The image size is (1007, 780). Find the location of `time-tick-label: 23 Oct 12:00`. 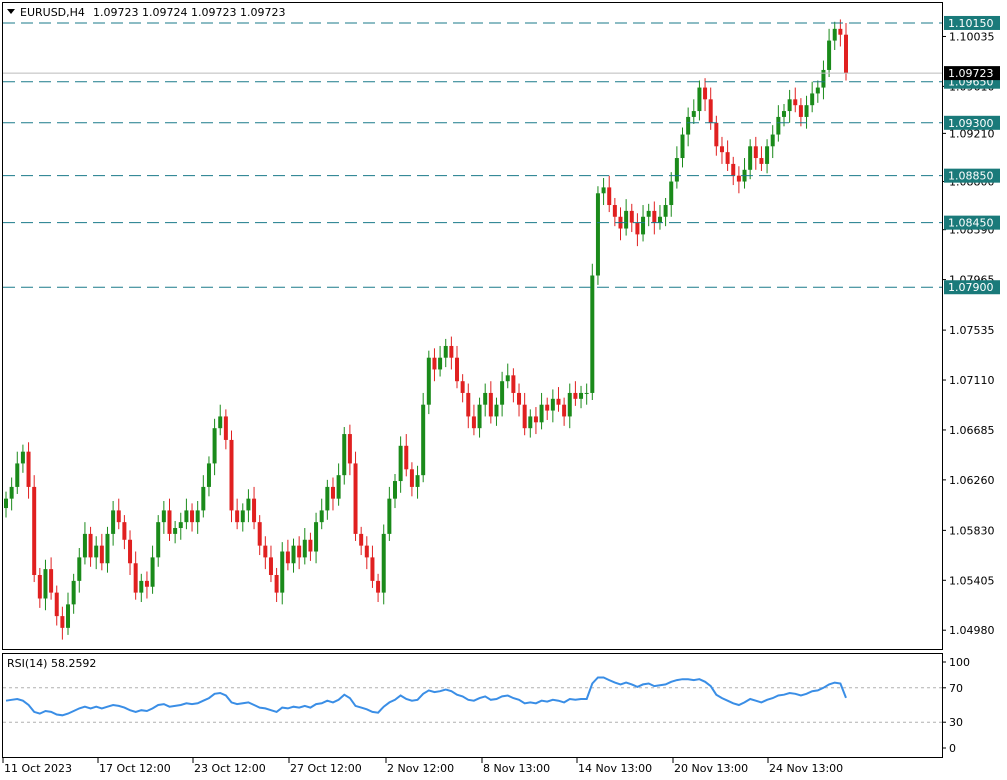

time-tick-label: 23 Oct 12:00 is located at coordinates (230, 768).